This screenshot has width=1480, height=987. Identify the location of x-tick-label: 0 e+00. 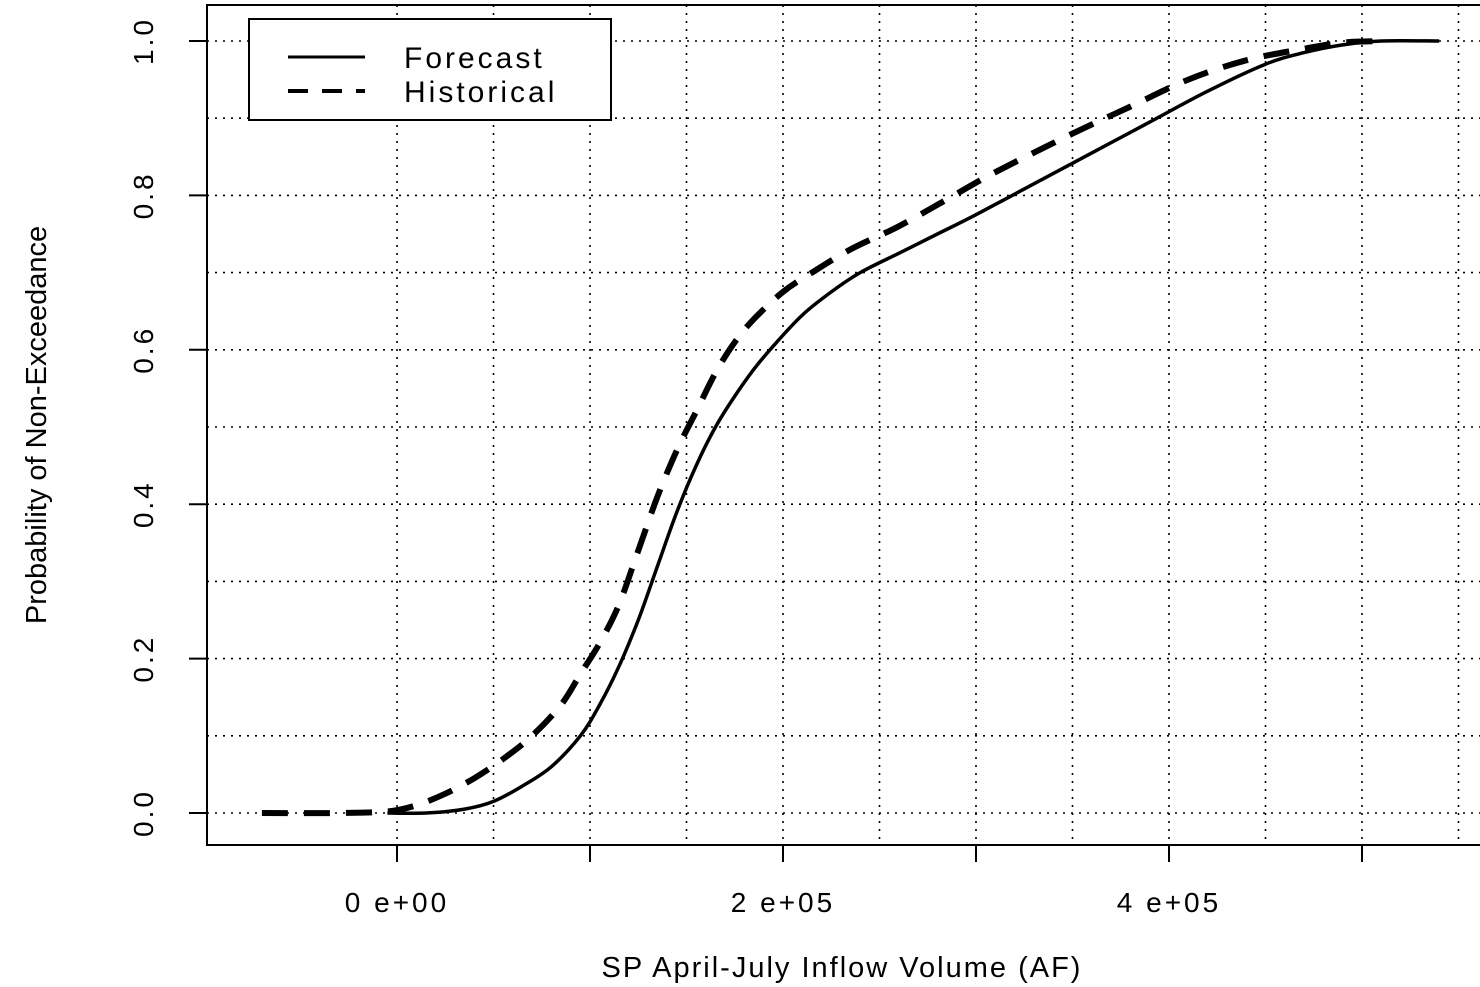
(397, 902).